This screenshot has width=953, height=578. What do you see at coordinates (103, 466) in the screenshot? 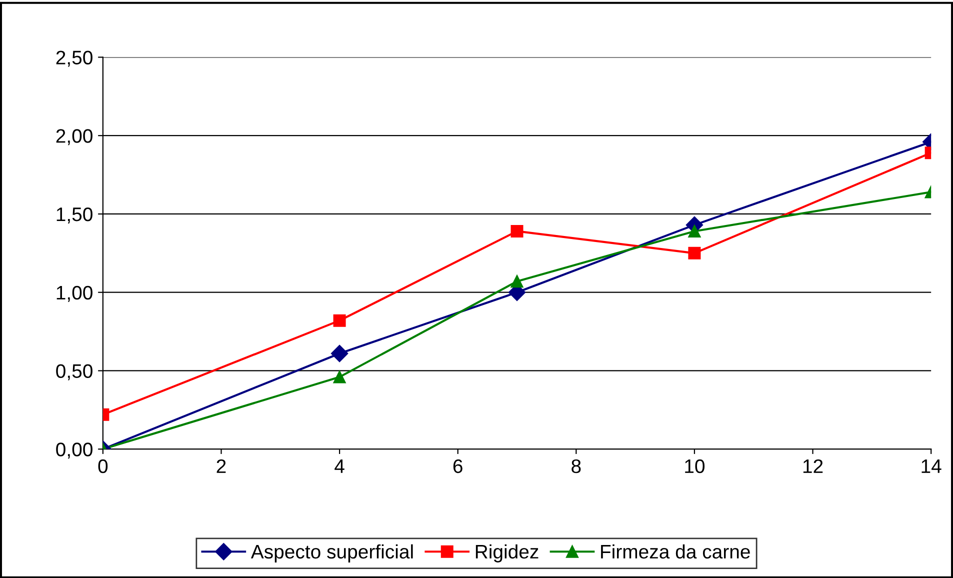
I see `x-tick-label: 0` at bounding box center [103, 466].